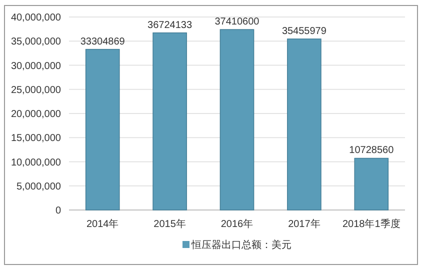 This screenshot has width=424, height=273. I want to click on x-tick-label: 2016年, so click(237, 224).